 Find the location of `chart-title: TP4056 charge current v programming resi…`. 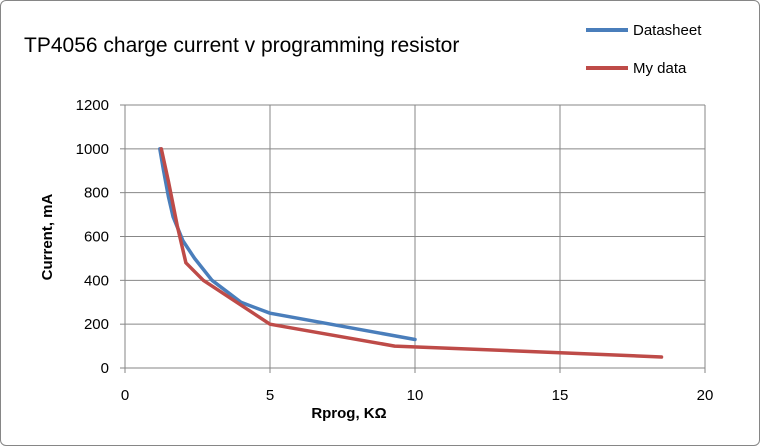

chart-title: TP4056 charge current v programming resi… is located at coordinates (241, 45).